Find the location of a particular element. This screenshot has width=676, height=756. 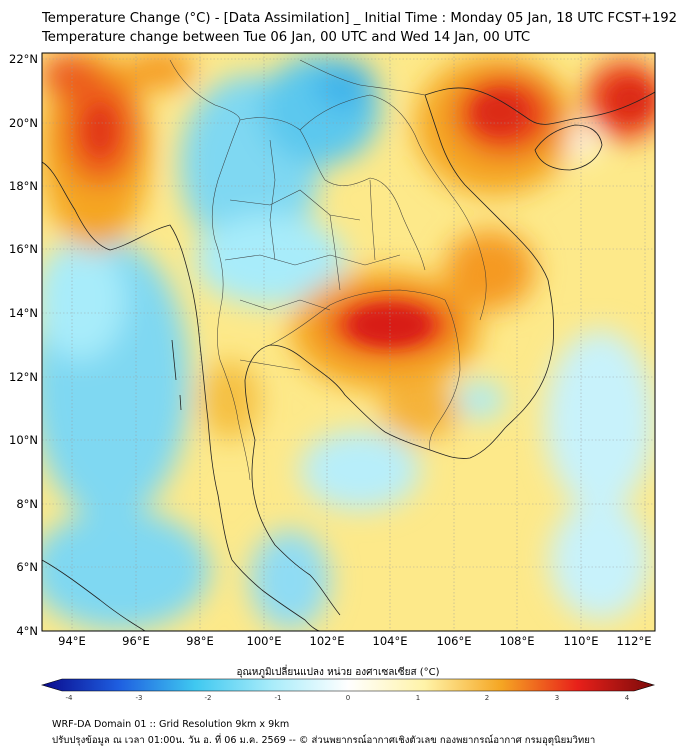

lat-label: 4°N is located at coordinates (27, 631).